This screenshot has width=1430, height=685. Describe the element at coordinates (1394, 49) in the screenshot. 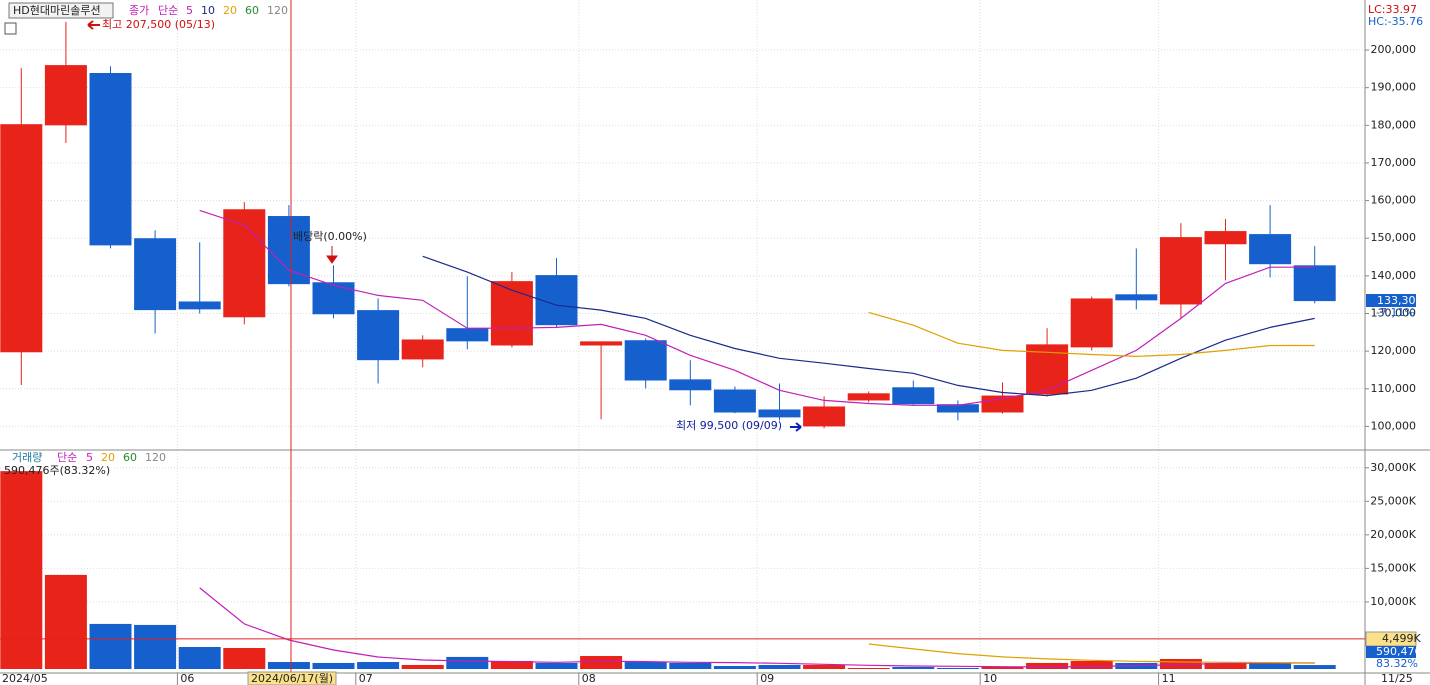

I see `y-tick-label: 200,000` at that location.